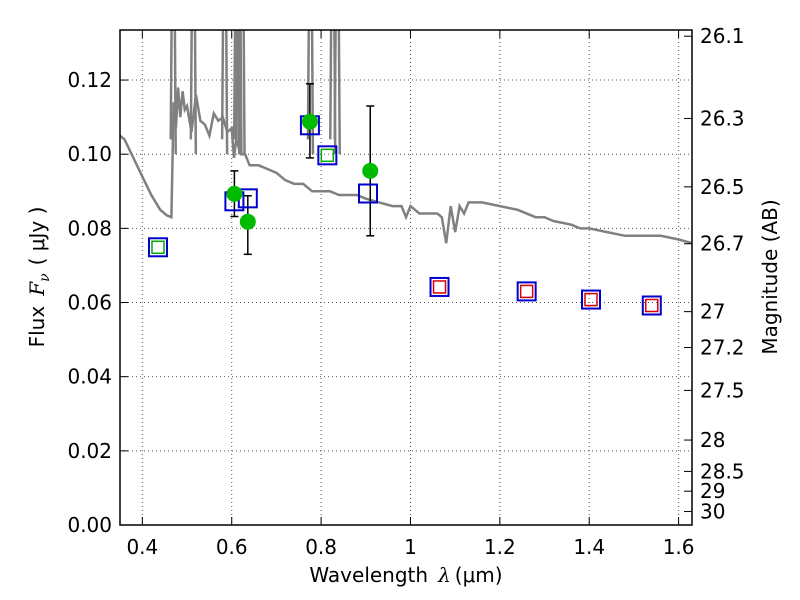 This screenshot has width=800, height=600. I want to click on y-tick-label: 0.12, so click(89, 80).